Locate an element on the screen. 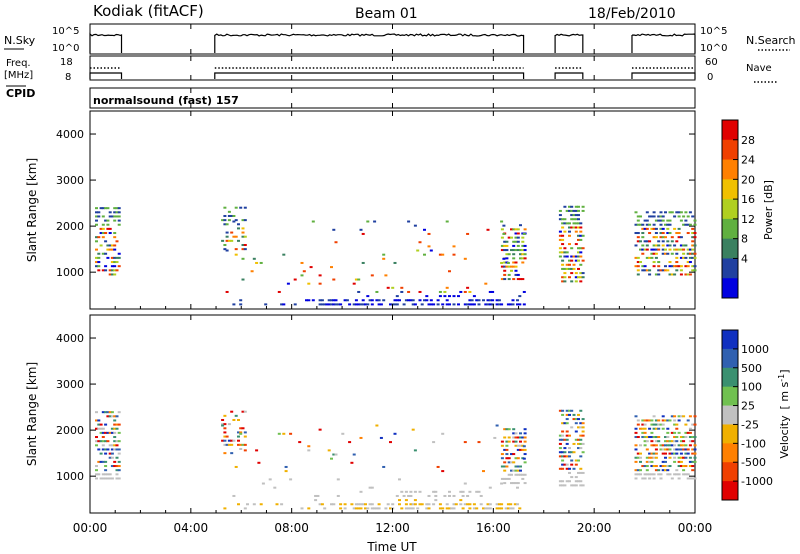 The width and height of the screenshot is (800, 554). station-title: Kodiak (fitACF) is located at coordinates (148, 11).